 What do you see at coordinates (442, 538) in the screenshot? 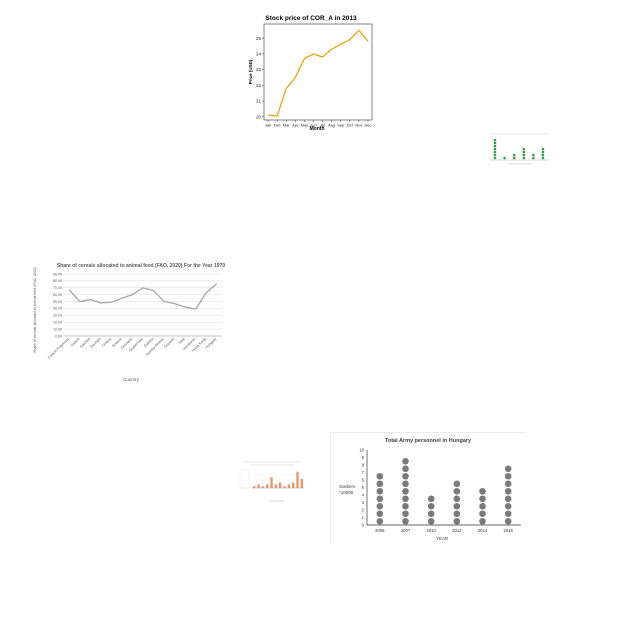
I see `x-axis-label: YEAR` at bounding box center [442, 538].